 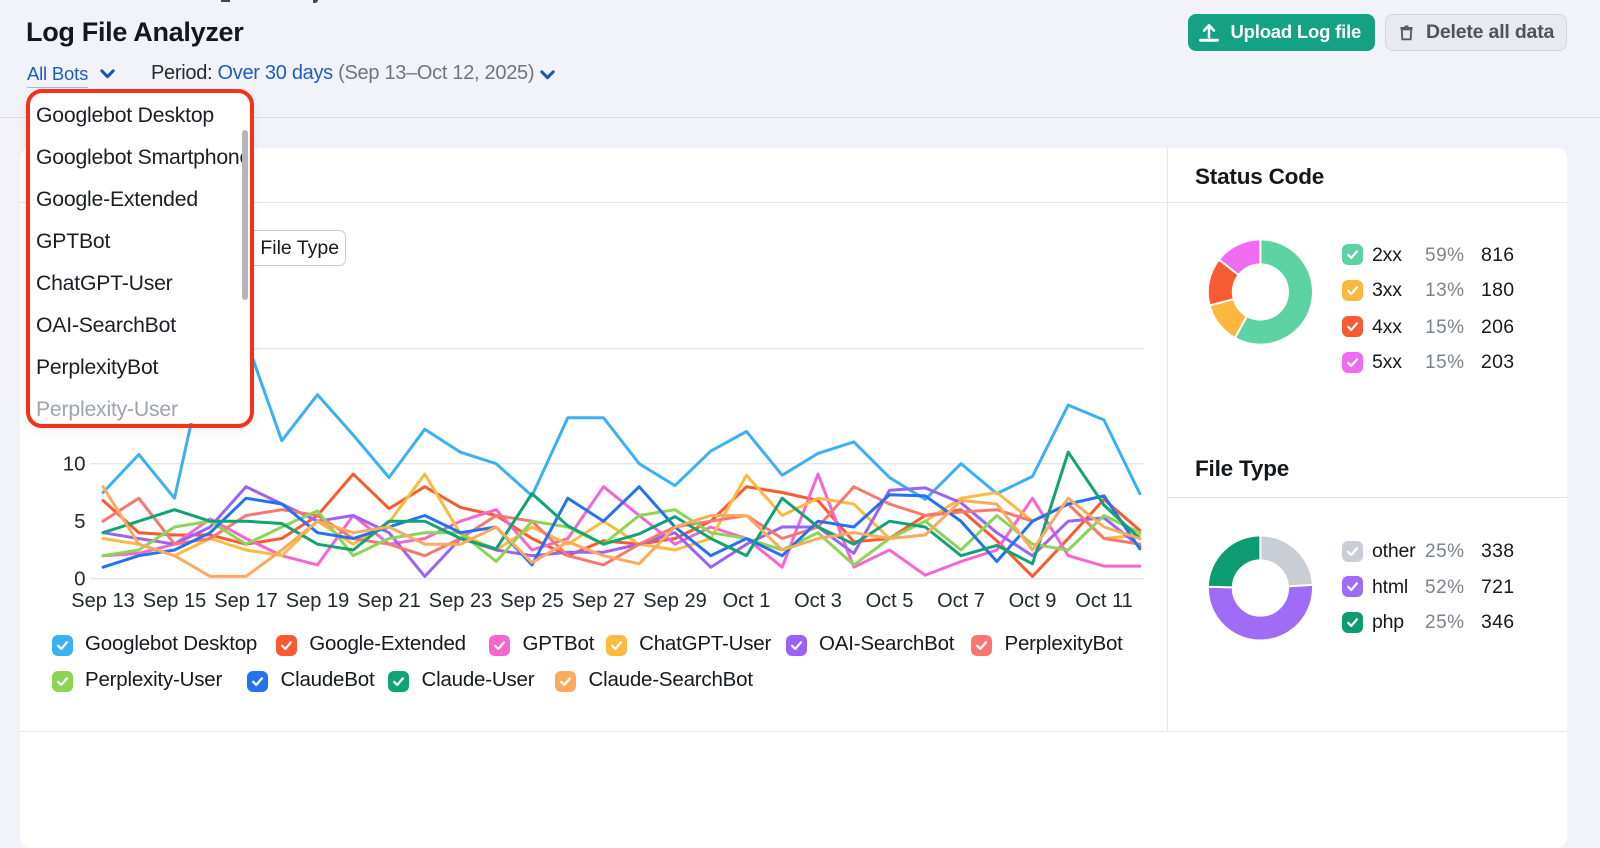 What do you see at coordinates (818, 601) in the screenshot?
I see `svg-text: Oct 3` at bounding box center [818, 601].